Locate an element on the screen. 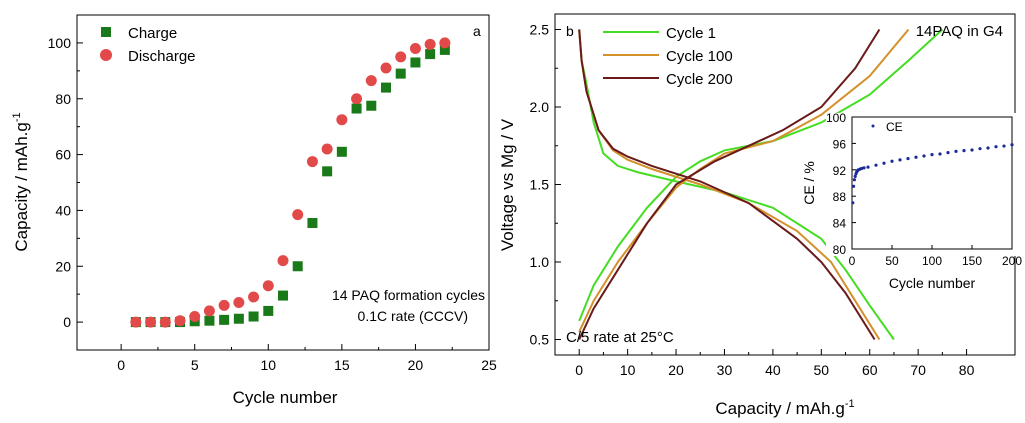 Image resolution: width=1025 pixels, height=423 pixels. y-tick-label: 88 is located at coordinates (840, 197).